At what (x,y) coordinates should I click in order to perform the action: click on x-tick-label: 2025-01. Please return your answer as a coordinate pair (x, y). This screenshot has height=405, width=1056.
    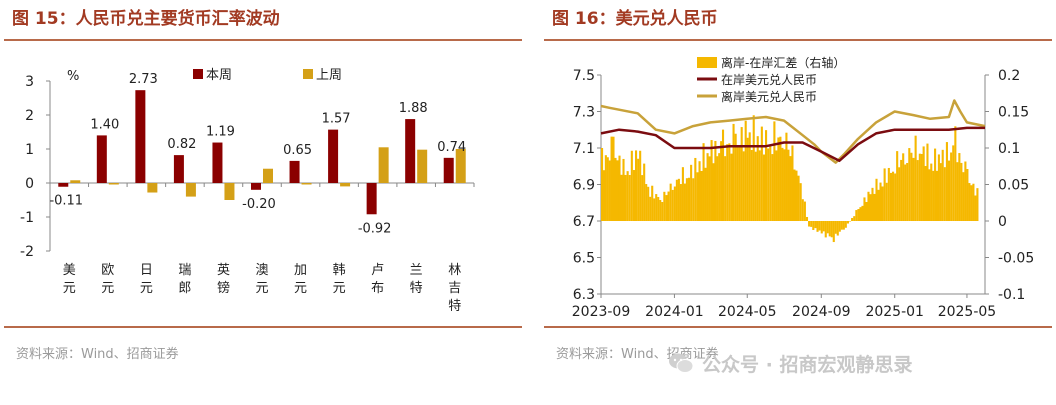
    Looking at the image, I should click on (894, 312).